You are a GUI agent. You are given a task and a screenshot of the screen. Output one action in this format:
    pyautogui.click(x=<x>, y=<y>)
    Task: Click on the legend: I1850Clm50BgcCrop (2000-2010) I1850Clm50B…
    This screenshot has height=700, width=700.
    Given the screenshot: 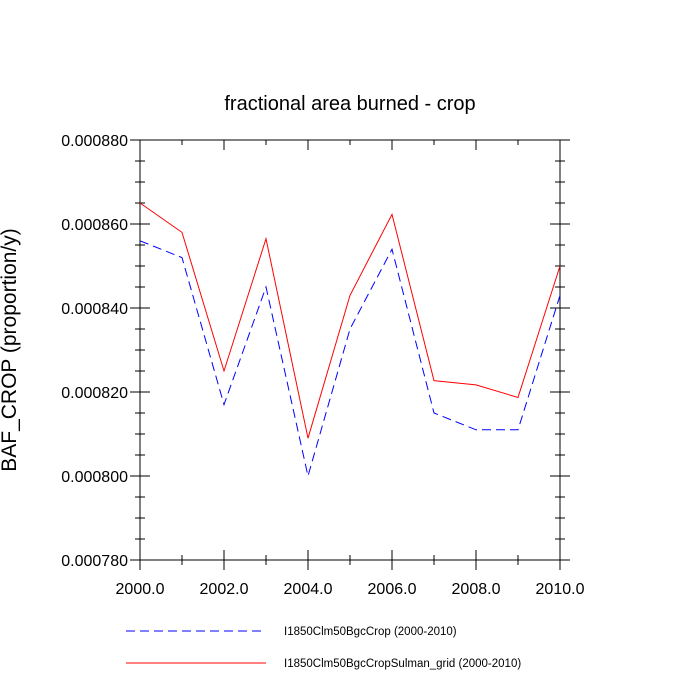 What is the action you would take?
    pyautogui.click(x=323, y=648)
    